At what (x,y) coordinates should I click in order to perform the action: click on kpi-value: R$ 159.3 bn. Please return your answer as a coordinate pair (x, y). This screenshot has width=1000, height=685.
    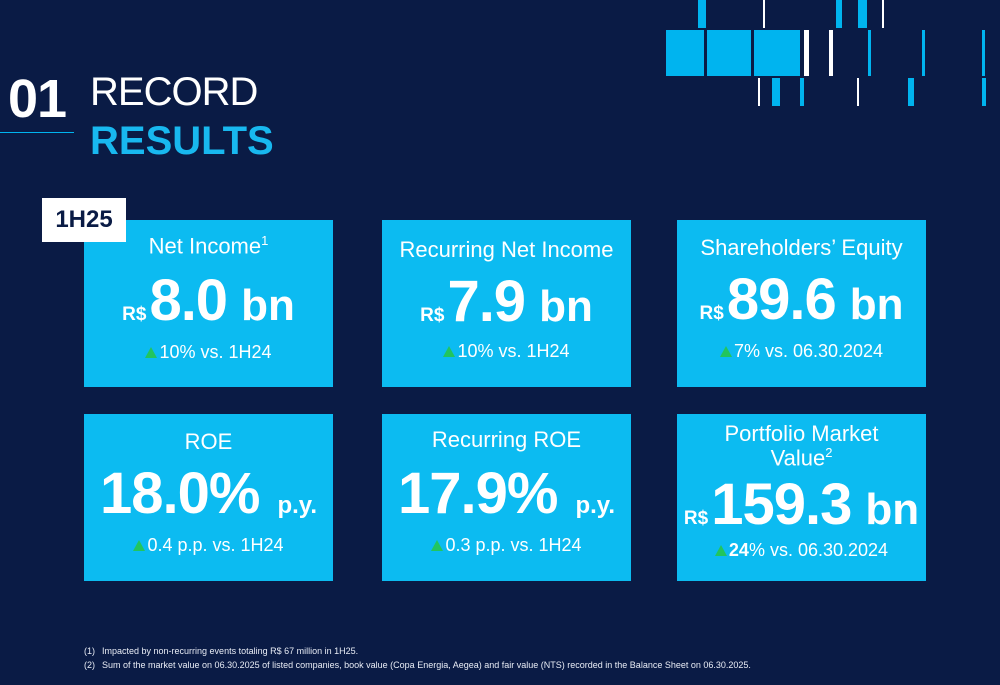
    Looking at the image, I should click on (801, 504).